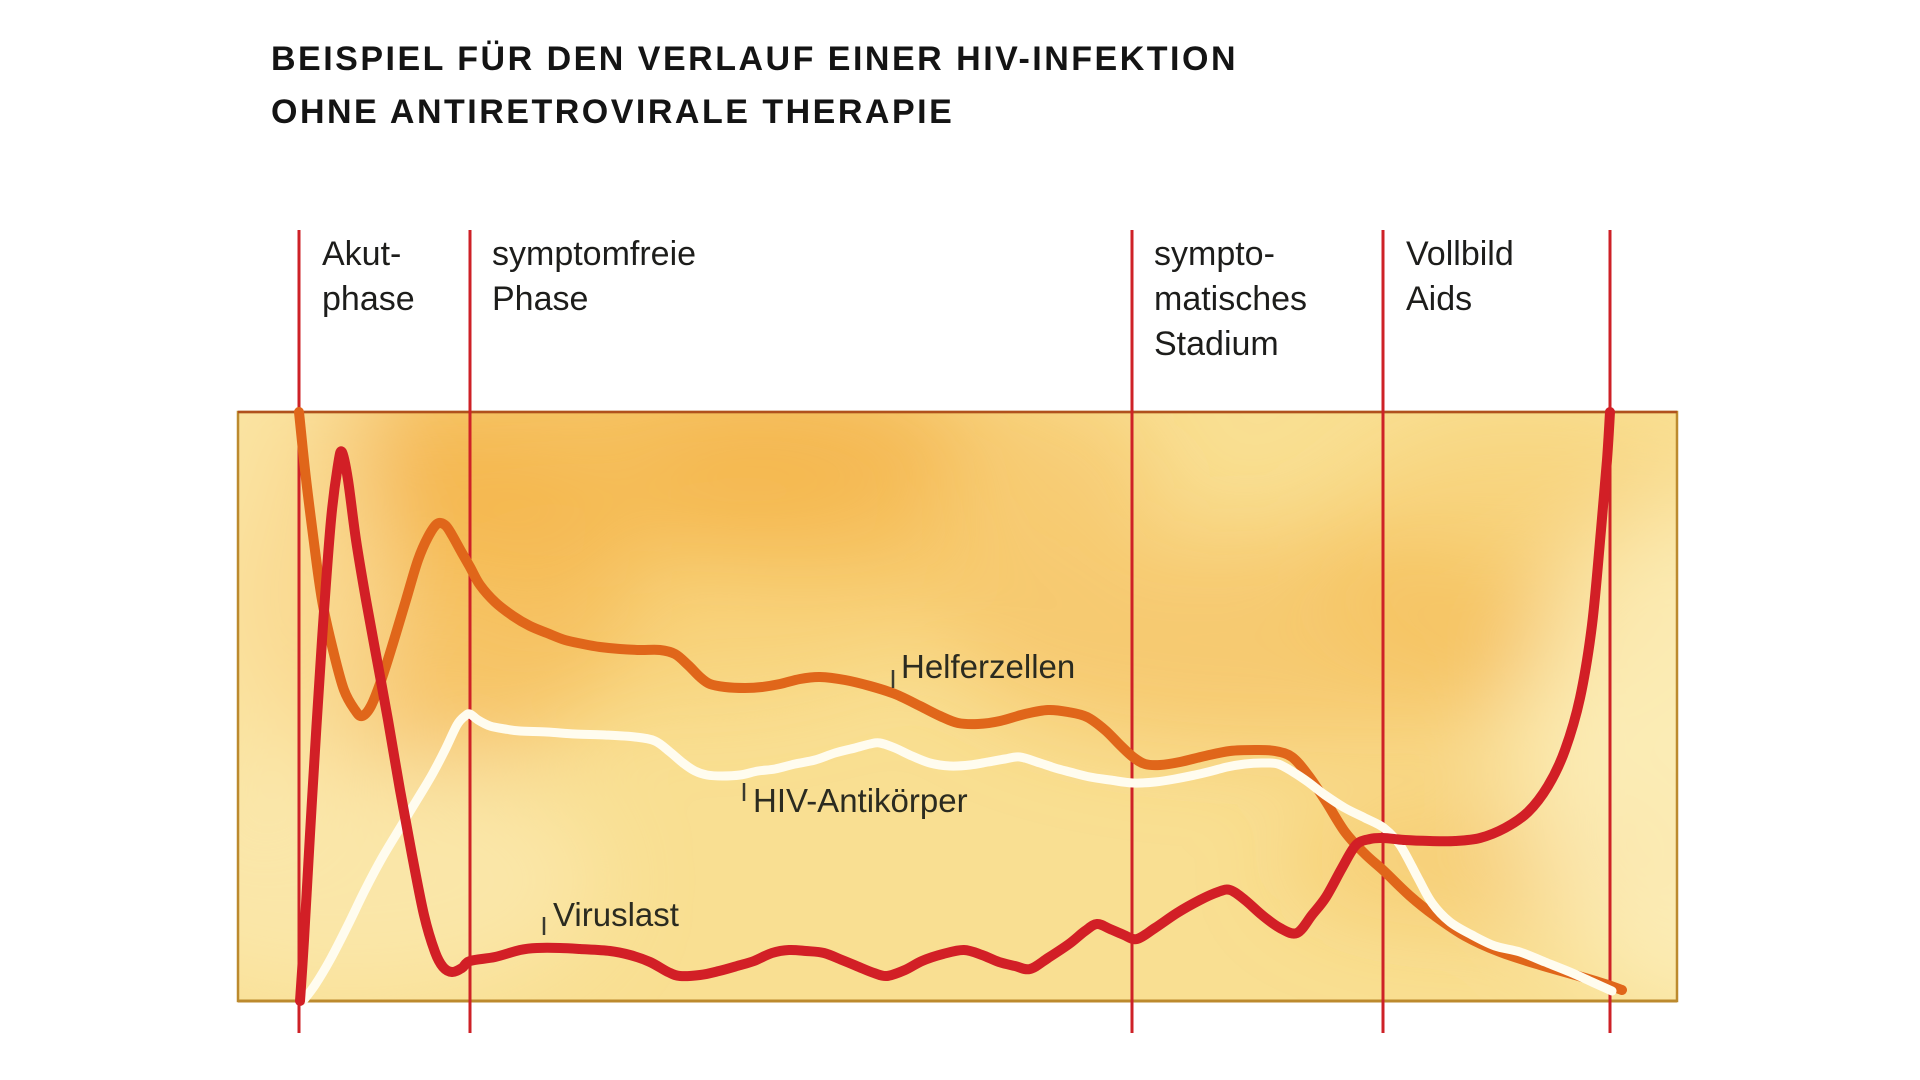  What do you see at coordinates (988, 666) in the screenshot?
I see `curve-label-helferzellen: Helferzellen` at bounding box center [988, 666].